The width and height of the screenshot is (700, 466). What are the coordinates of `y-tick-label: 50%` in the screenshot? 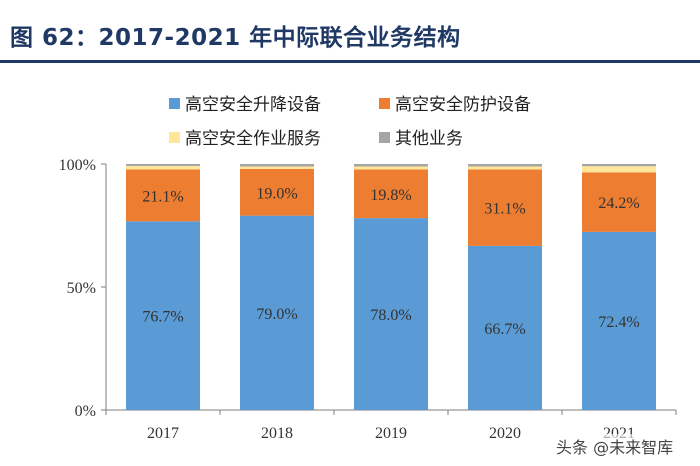 It's located at (81, 288).